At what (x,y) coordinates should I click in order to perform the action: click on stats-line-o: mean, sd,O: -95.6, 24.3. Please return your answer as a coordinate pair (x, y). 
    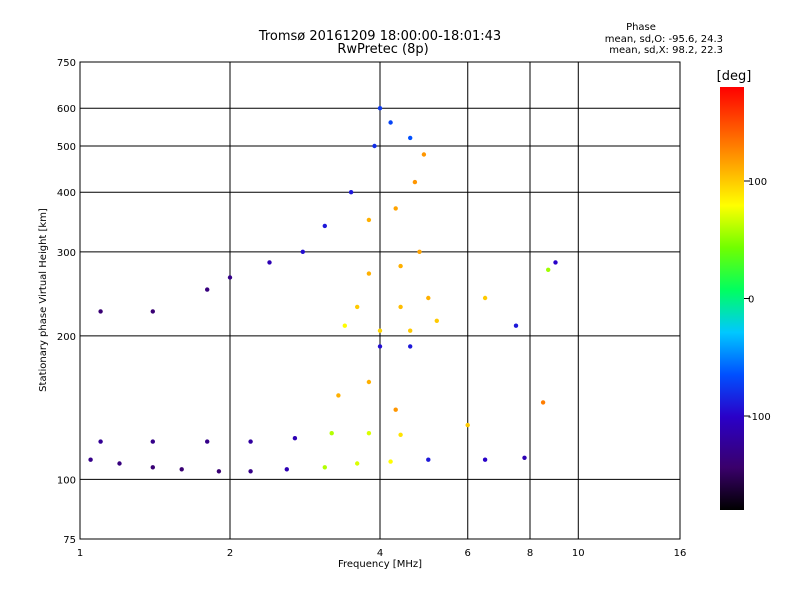
    Looking at the image, I should click on (664, 39).